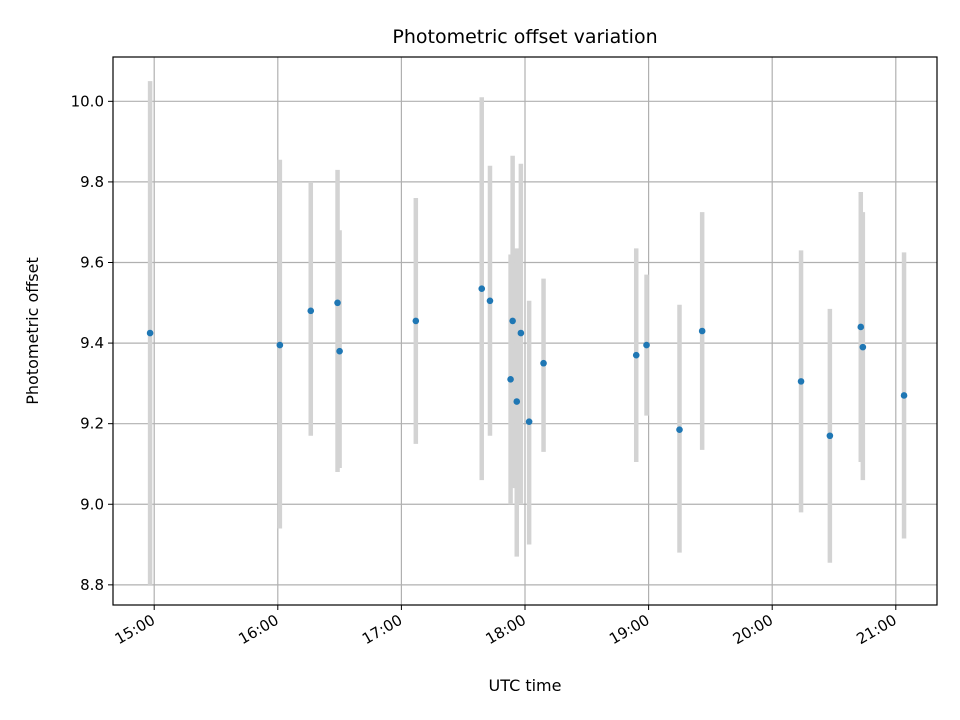 Image resolution: width=960 pixels, height=720 pixels. What do you see at coordinates (87, 101) in the screenshot?
I see `y-tick-label: 10.0` at bounding box center [87, 101].